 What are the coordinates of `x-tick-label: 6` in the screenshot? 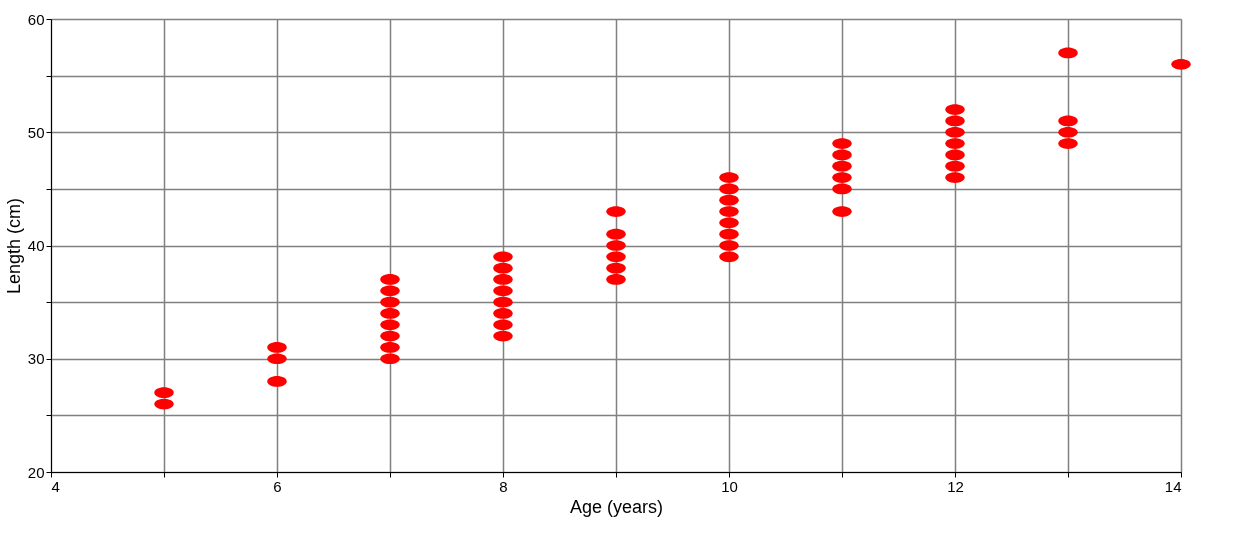 It's located at (277, 486).